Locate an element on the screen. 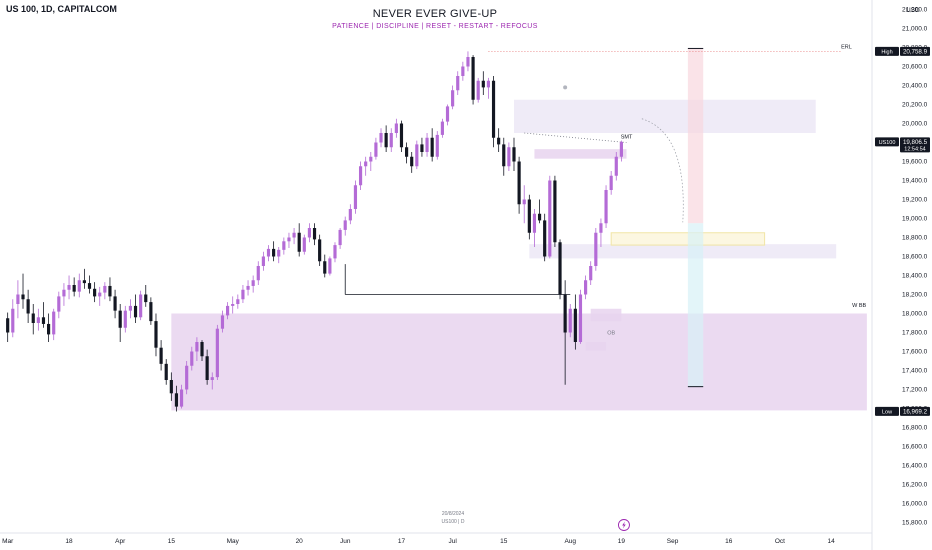 The height and width of the screenshot is (550, 932). y-tick-label: 18,800.0 is located at coordinates (915, 238).